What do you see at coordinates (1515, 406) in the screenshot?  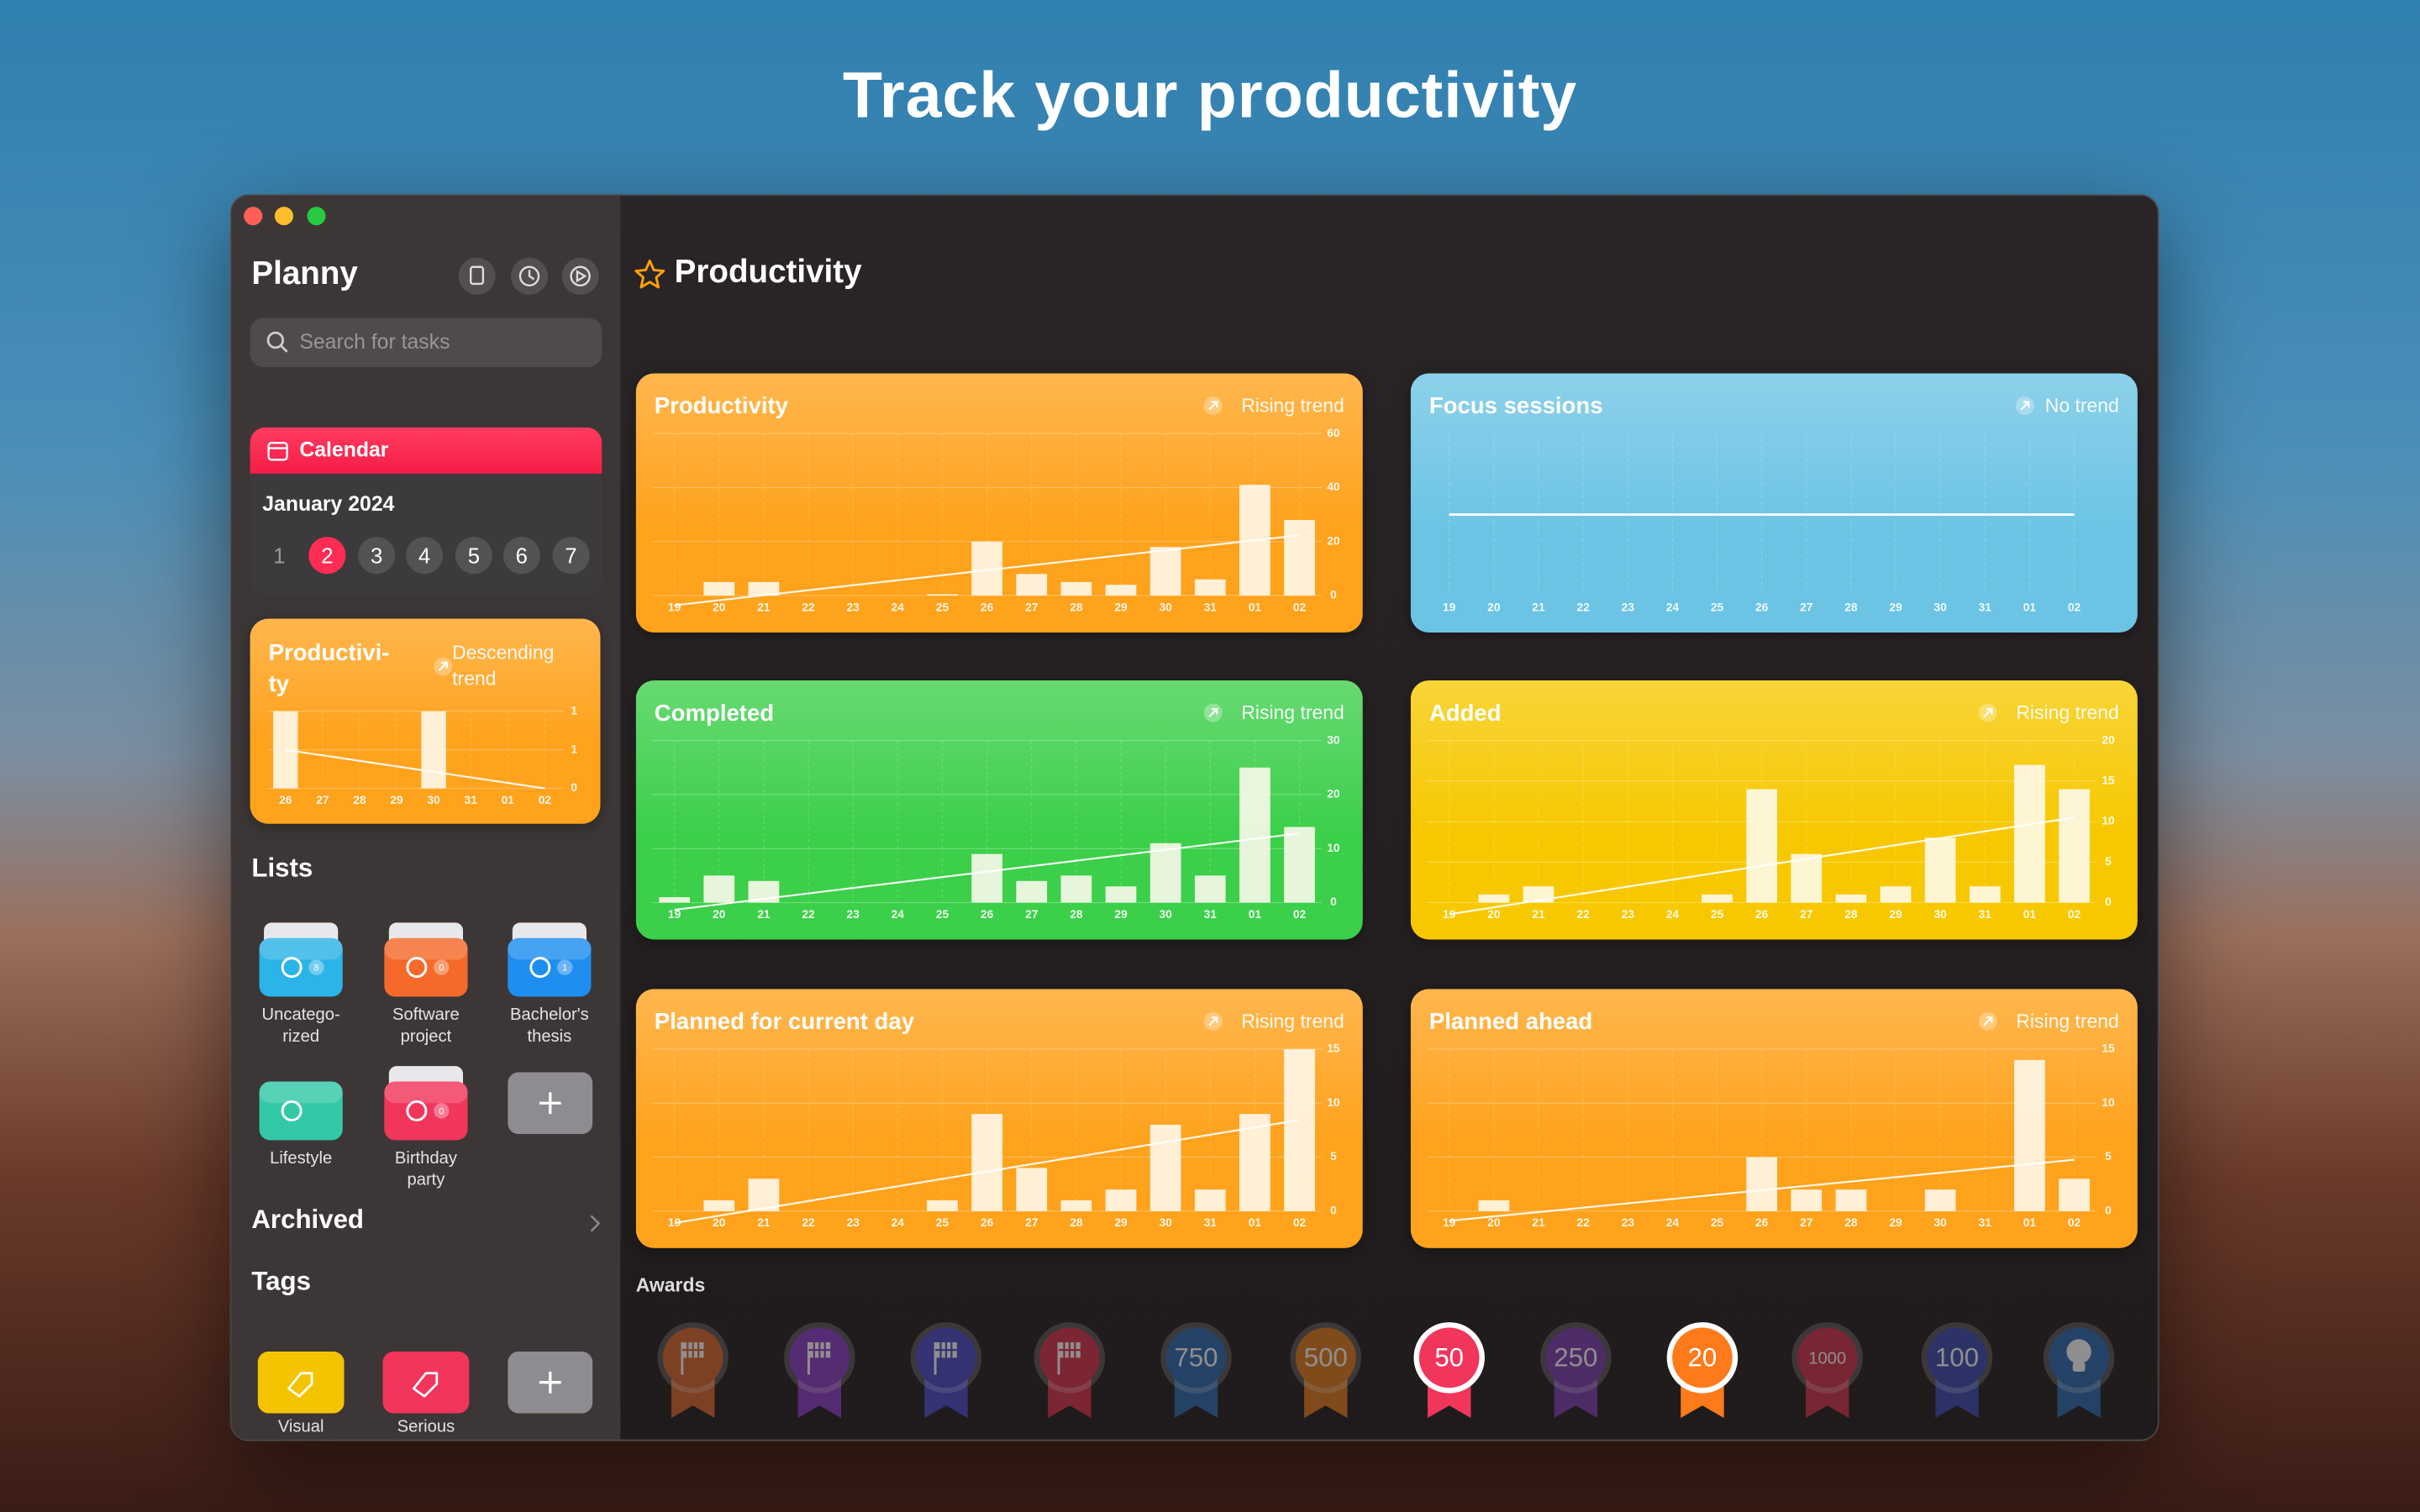 I see `chart-title: Focus sessions` at bounding box center [1515, 406].